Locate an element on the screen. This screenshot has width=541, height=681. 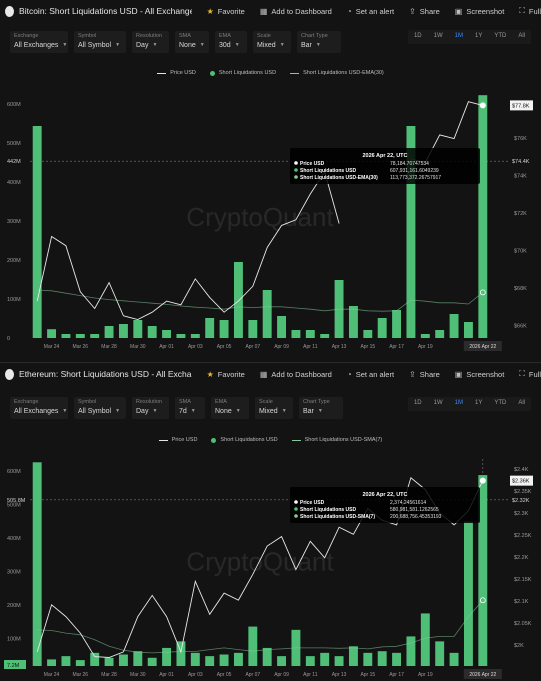
legend-sma: Short Liquidations USD-SMA(7) is located at coordinates (337, 440).